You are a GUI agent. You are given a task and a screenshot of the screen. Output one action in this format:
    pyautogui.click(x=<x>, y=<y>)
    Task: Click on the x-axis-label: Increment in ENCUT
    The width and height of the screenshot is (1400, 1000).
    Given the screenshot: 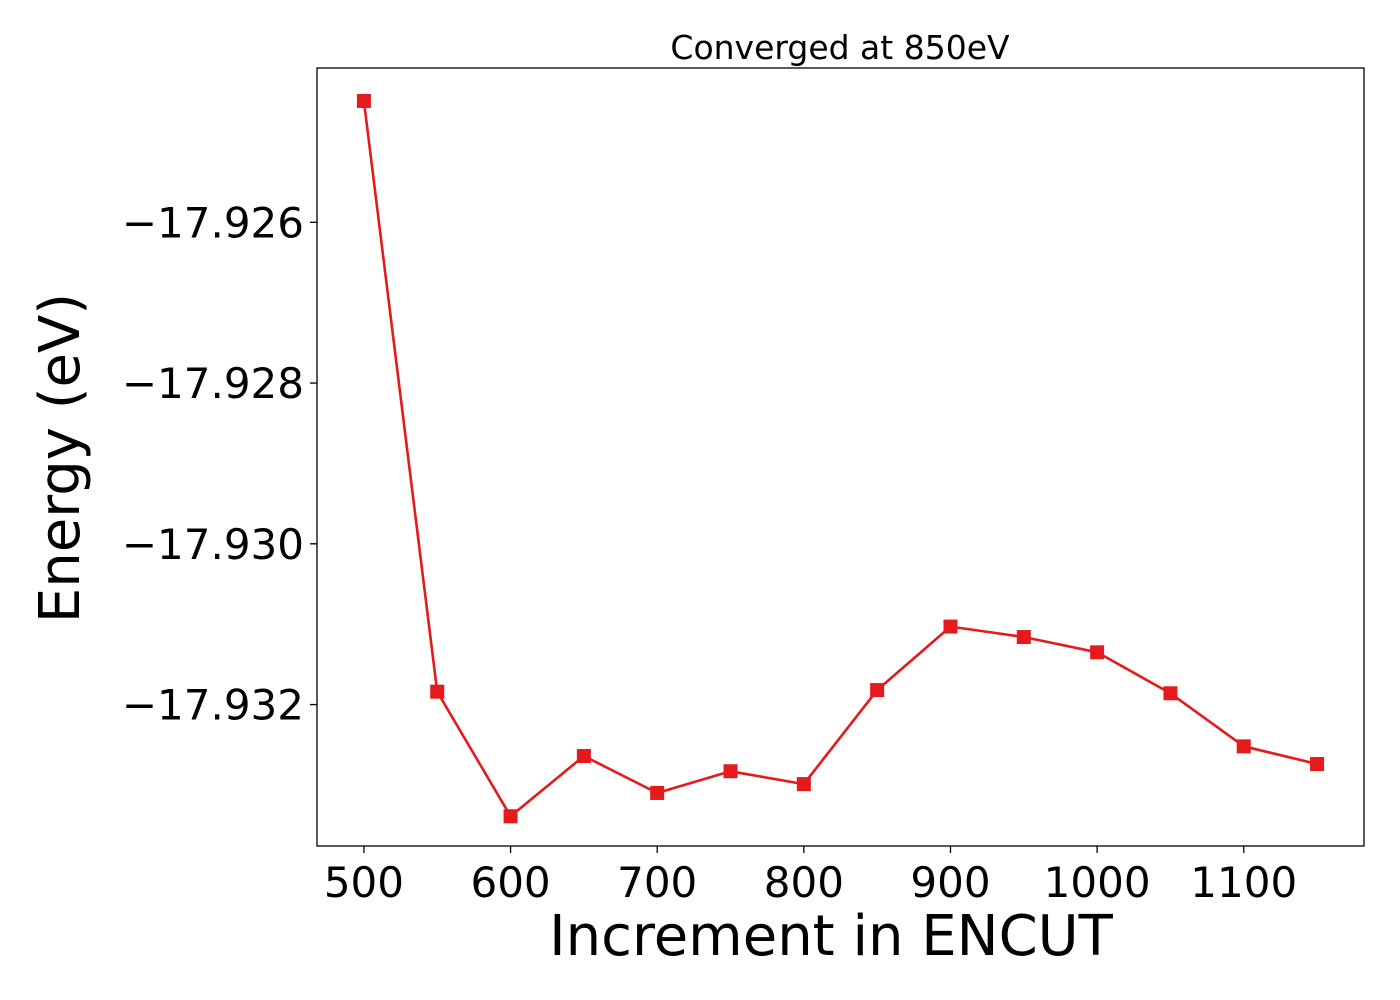 What is the action you would take?
    pyautogui.click(x=831, y=936)
    